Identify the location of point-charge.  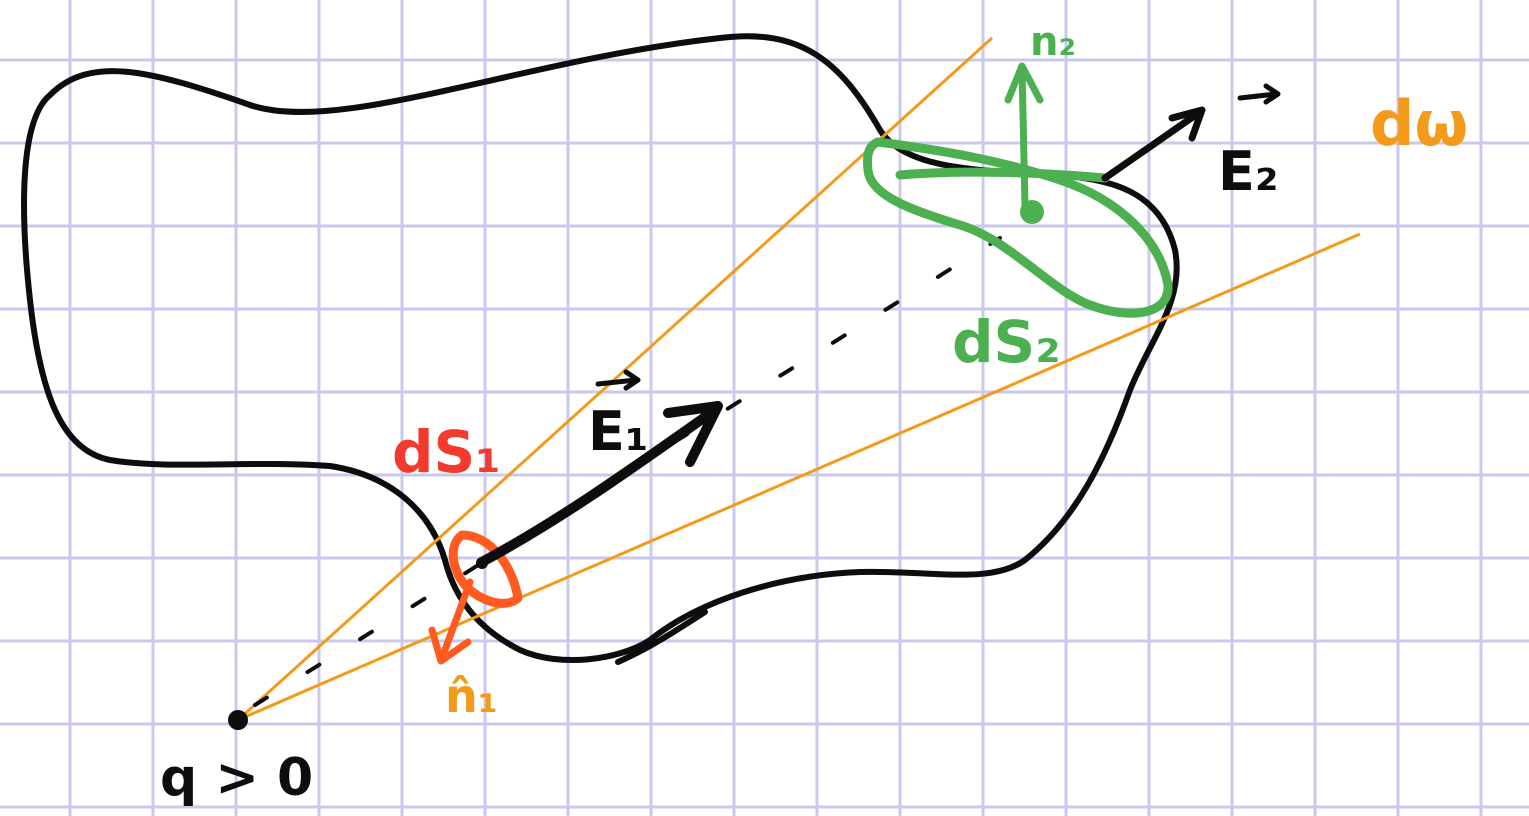
(238, 720).